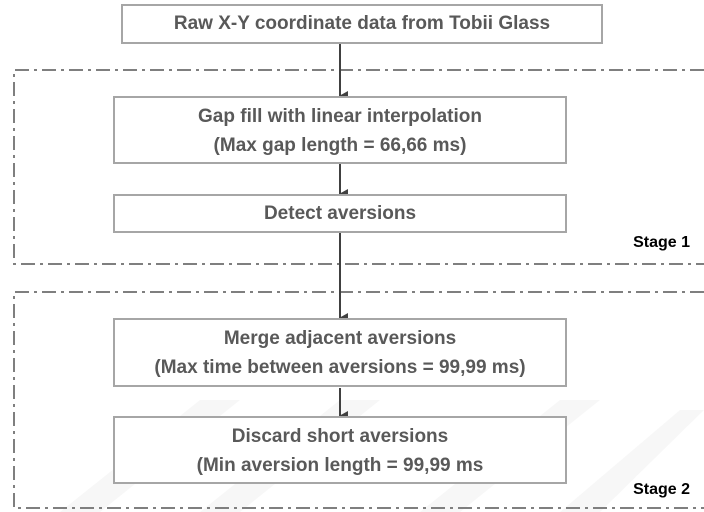 This screenshot has height=512, width=704. What do you see at coordinates (340, 145) in the screenshot?
I see `node-sublabel: (Max gap length = 66,66 ms)` at bounding box center [340, 145].